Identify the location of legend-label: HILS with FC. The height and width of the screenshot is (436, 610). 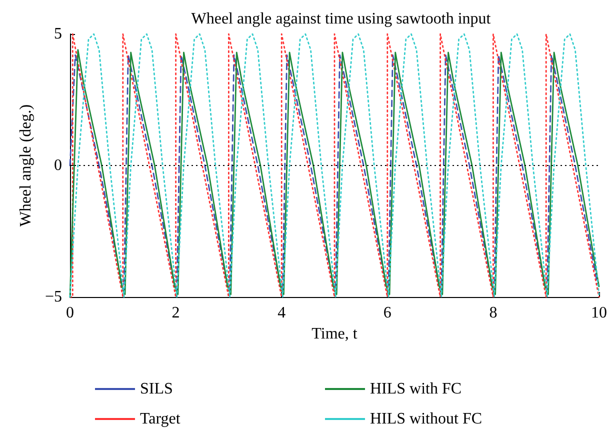
(416, 389).